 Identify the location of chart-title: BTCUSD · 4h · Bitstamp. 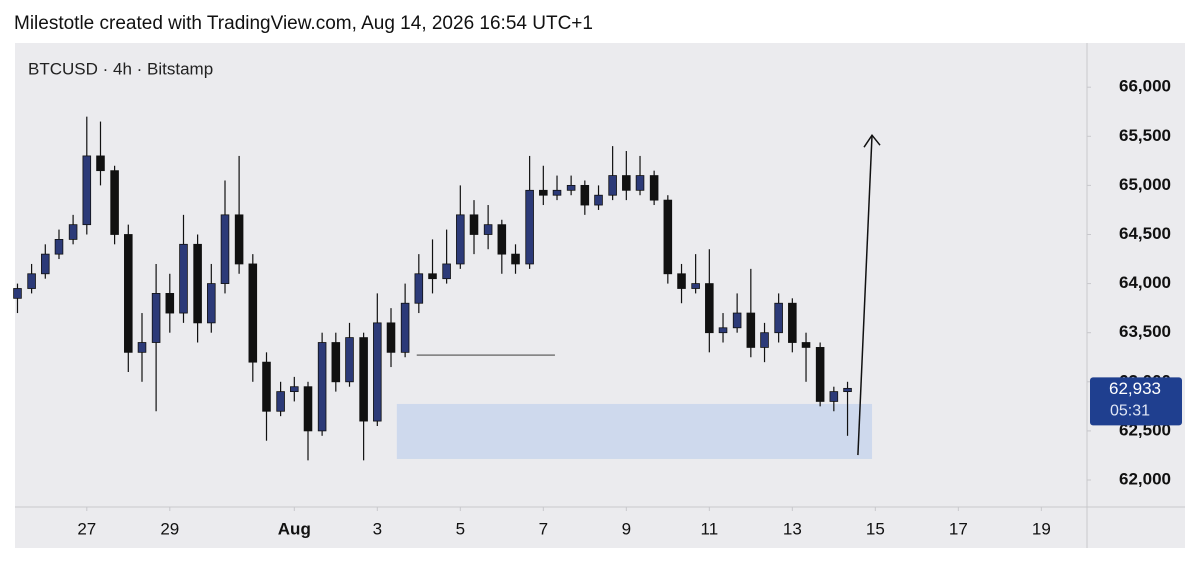
(120, 68).